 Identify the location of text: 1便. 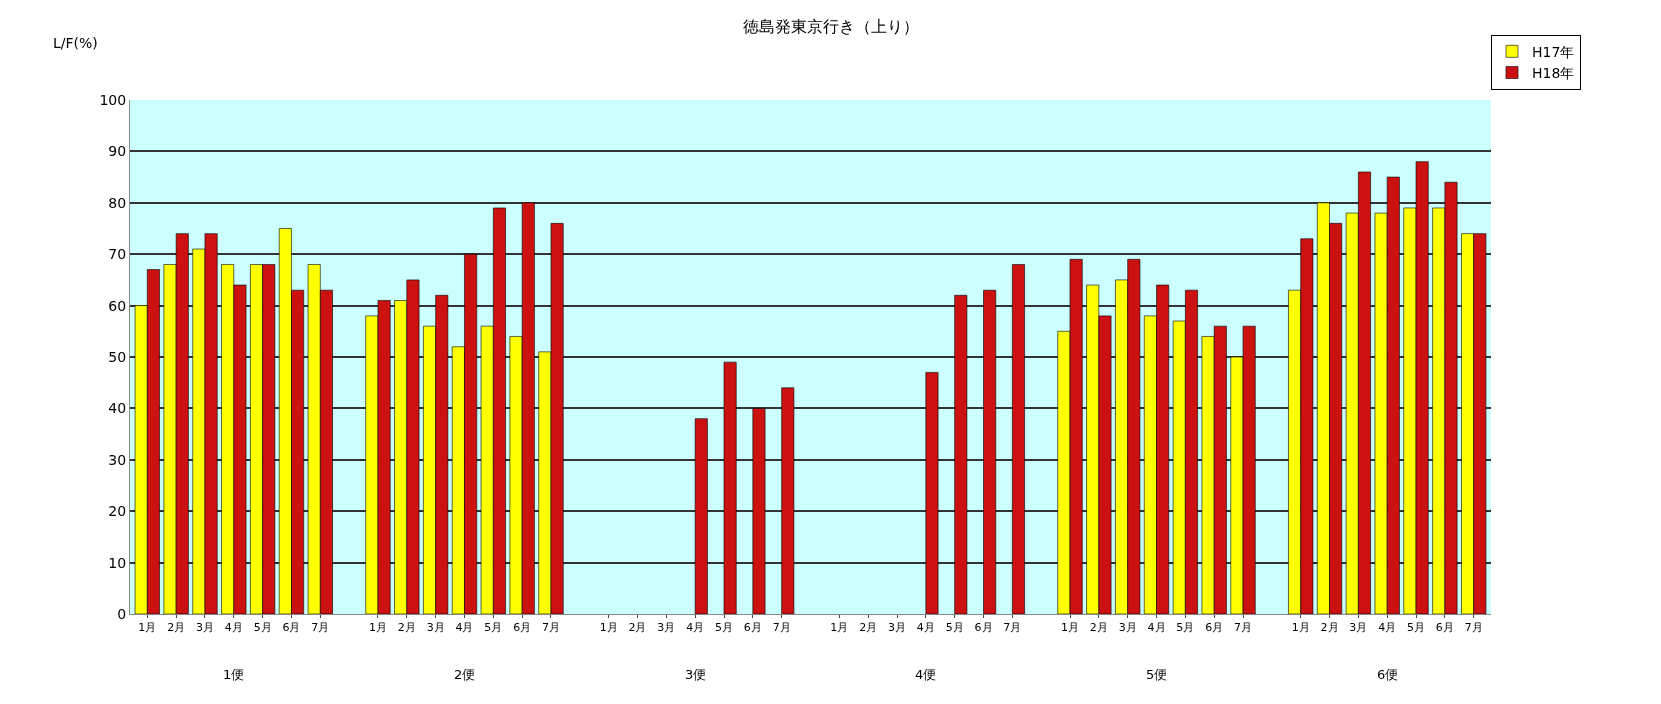
(234, 674).